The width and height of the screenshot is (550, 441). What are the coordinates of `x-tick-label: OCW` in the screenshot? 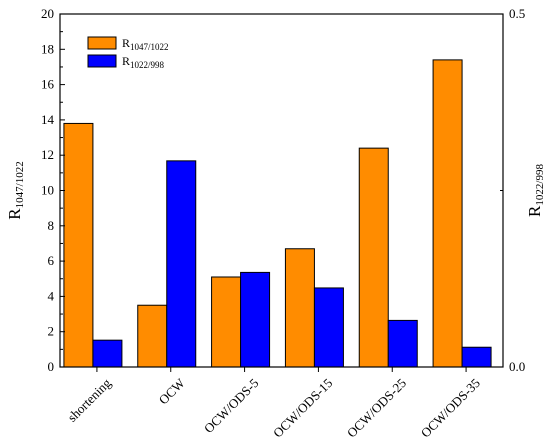 It's located at (172, 391).